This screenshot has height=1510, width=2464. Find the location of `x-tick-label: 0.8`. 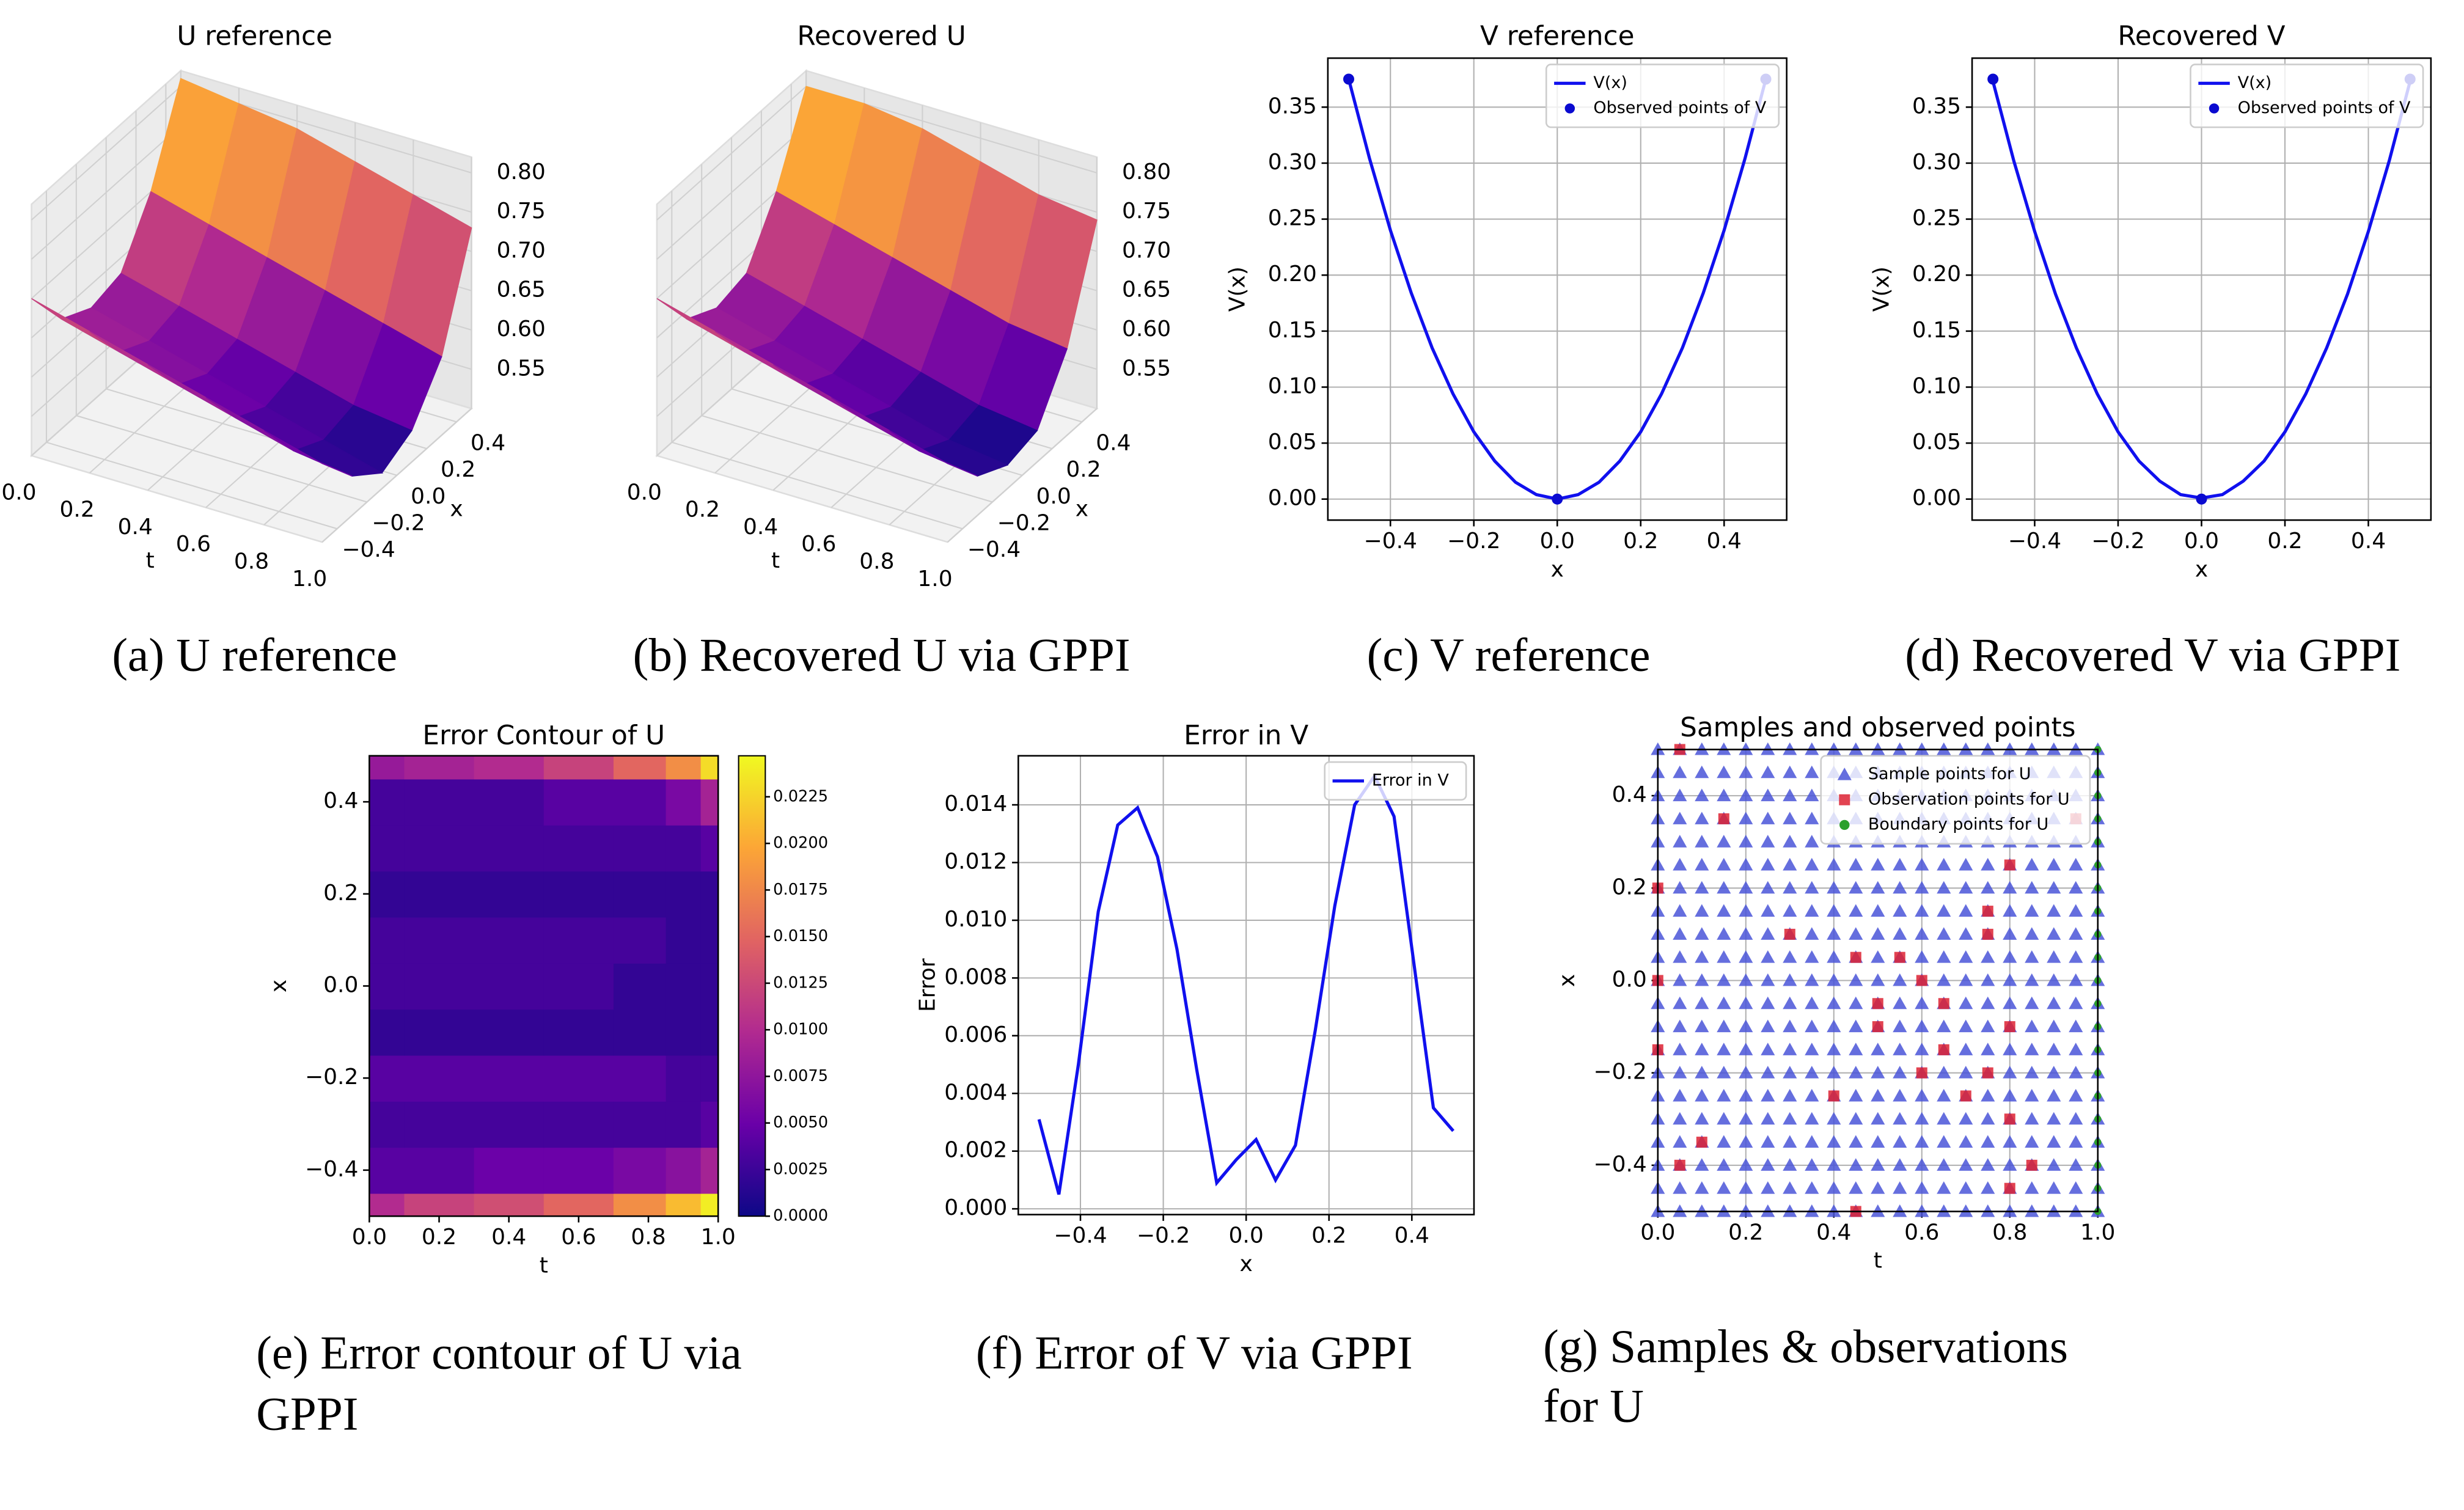

x-tick-label: 0.8 is located at coordinates (252, 561).